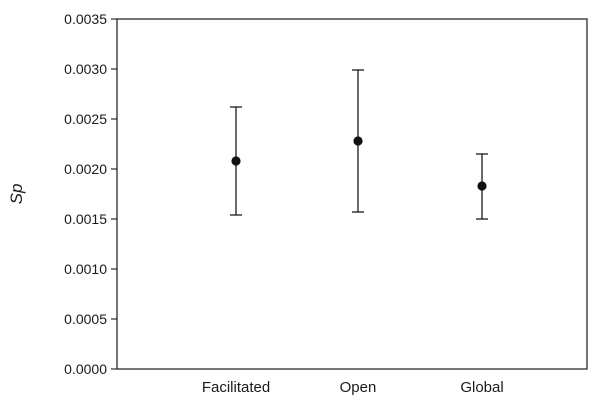  What do you see at coordinates (236, 387) in the screenshot?
I see `x-category-label: Facilitated` at bounding box center [236, 387].